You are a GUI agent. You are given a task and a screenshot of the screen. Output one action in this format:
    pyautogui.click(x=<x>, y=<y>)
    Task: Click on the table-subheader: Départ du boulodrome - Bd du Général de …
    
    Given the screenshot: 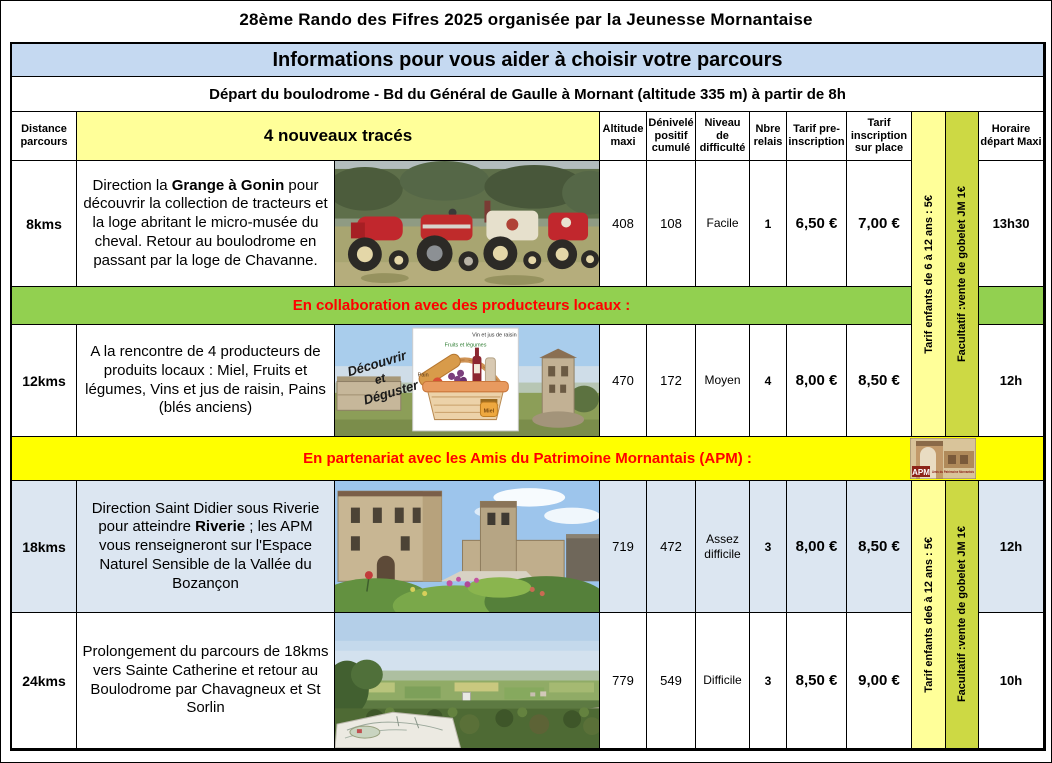 What is the action you would take?
    pyautogui.click(x=528, y=94)
    